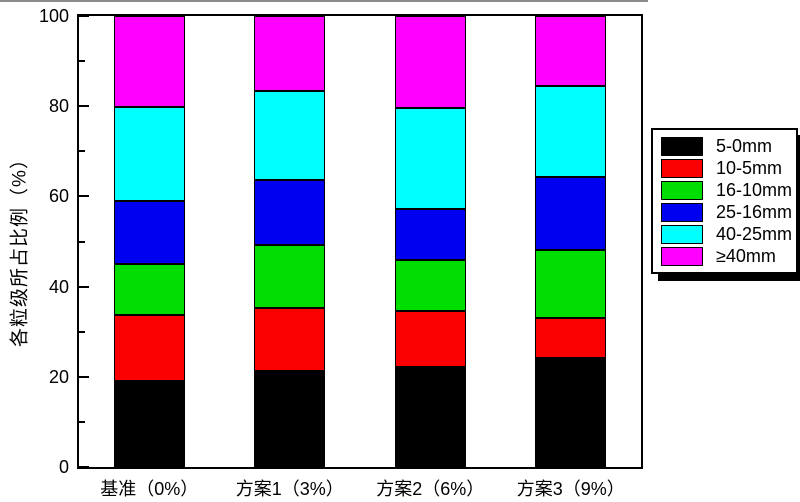 The height and width of the screenshot is (502, 800). What do you see at coordinates (58, 196) in the screenshot?
I see `y-tick-label: 60` at bounding box center [58, 196].